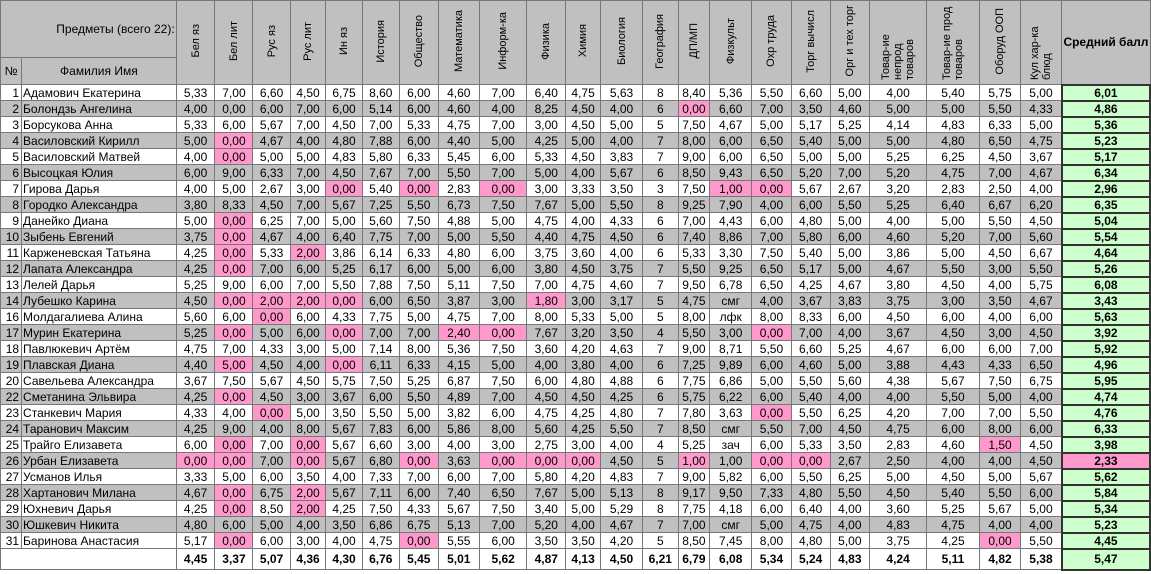 Image resolution: width=1151 pixels, height=574 pixels. What do you see at coordinates (380, 348) in the screenshot?
I see `grade-cell: 7,14` at bounding box center [380, 348].